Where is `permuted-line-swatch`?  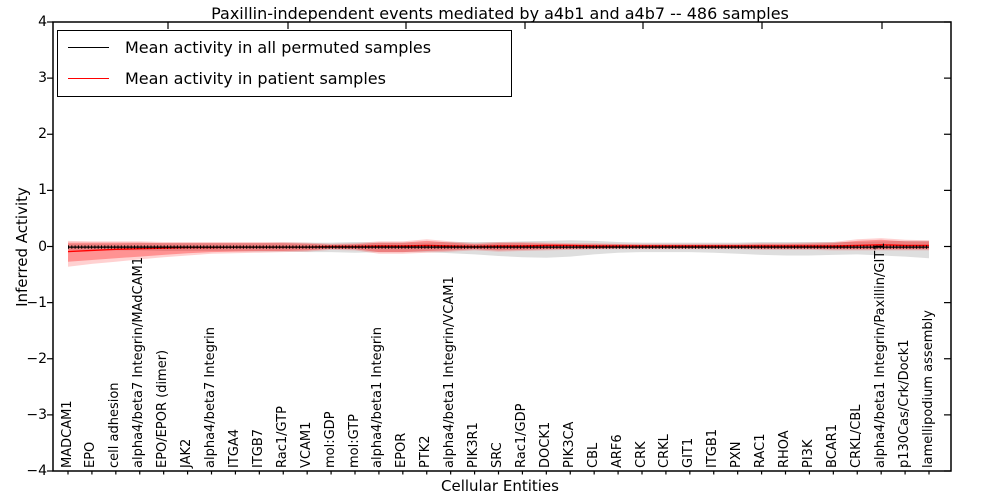 permuted-line-swatch is located at coordinates (88, 47).